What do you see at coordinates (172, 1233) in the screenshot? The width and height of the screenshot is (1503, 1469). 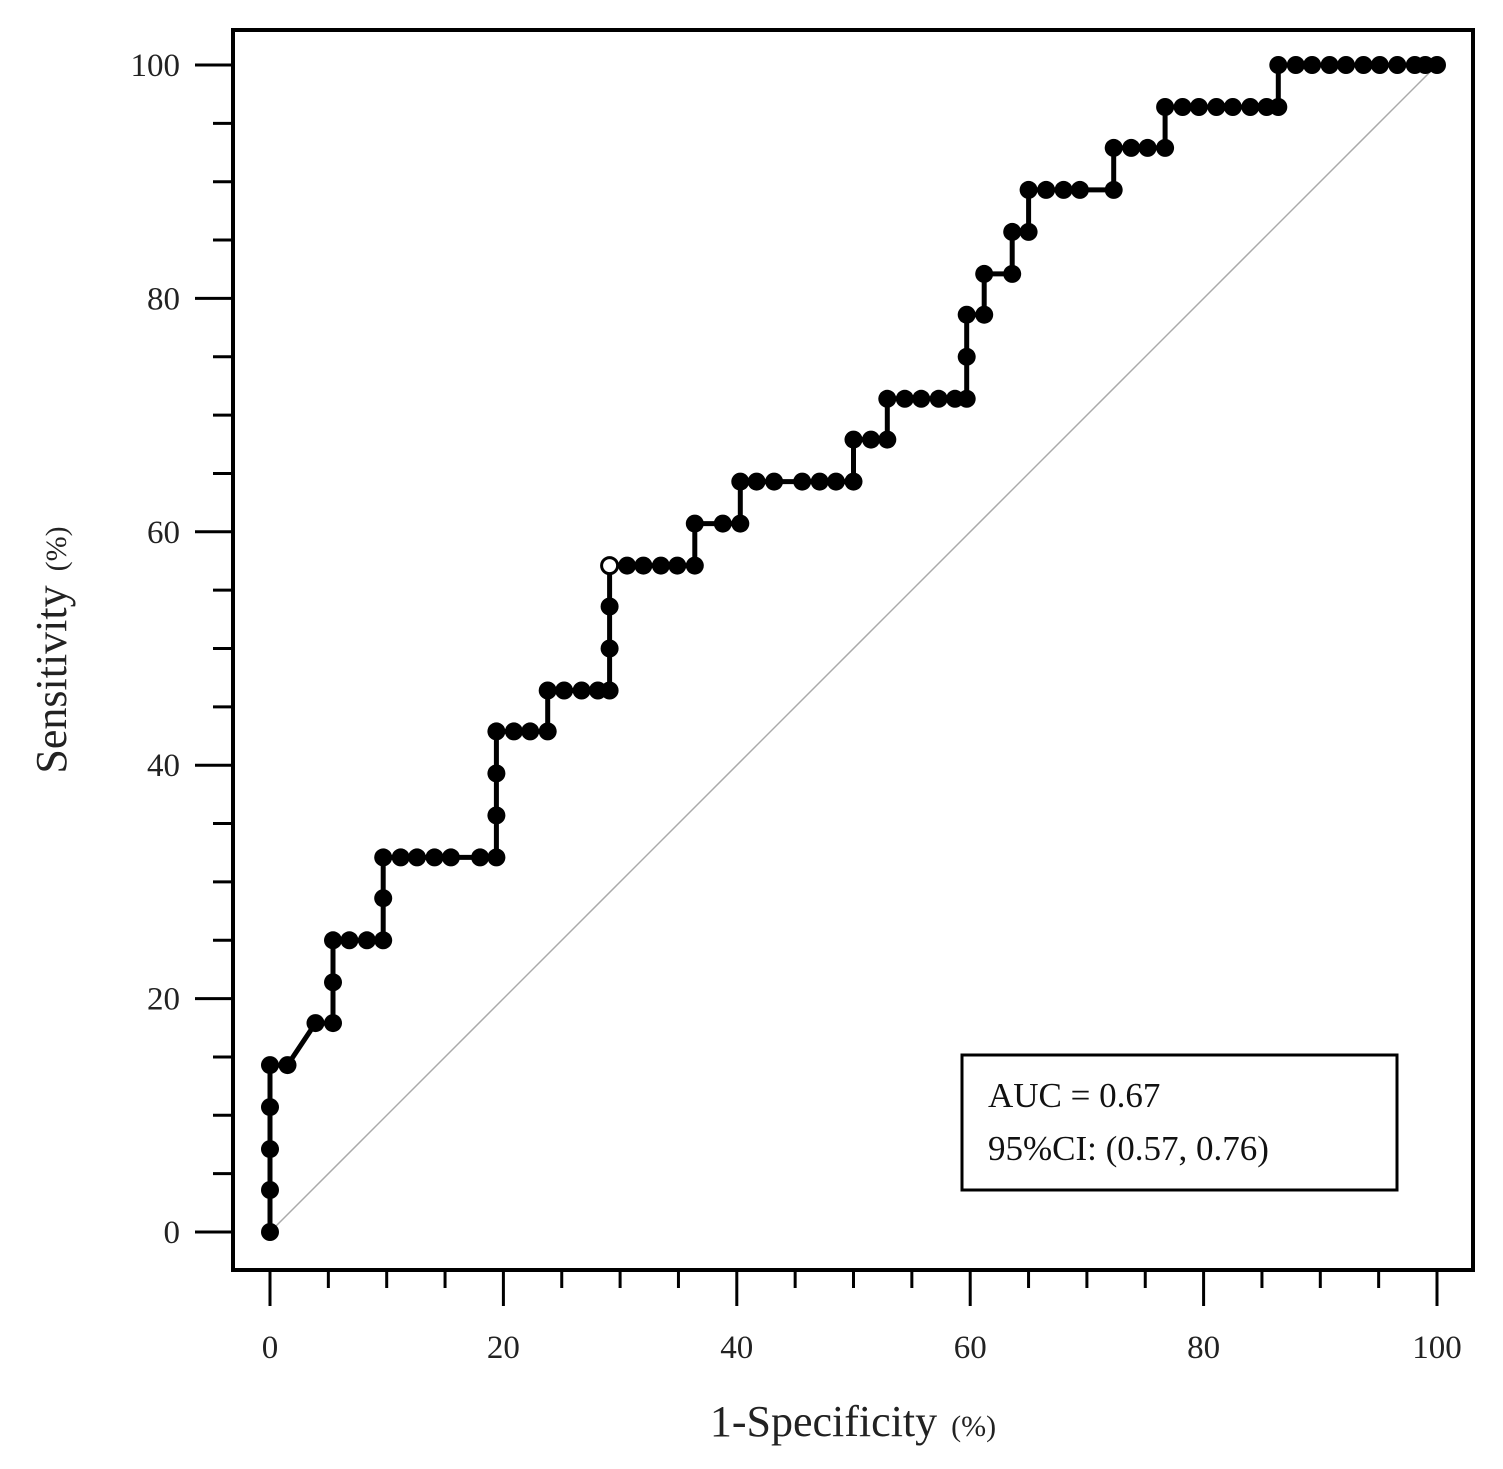 I see `y-tick-label: 0` at bounding box center [172, 1233].